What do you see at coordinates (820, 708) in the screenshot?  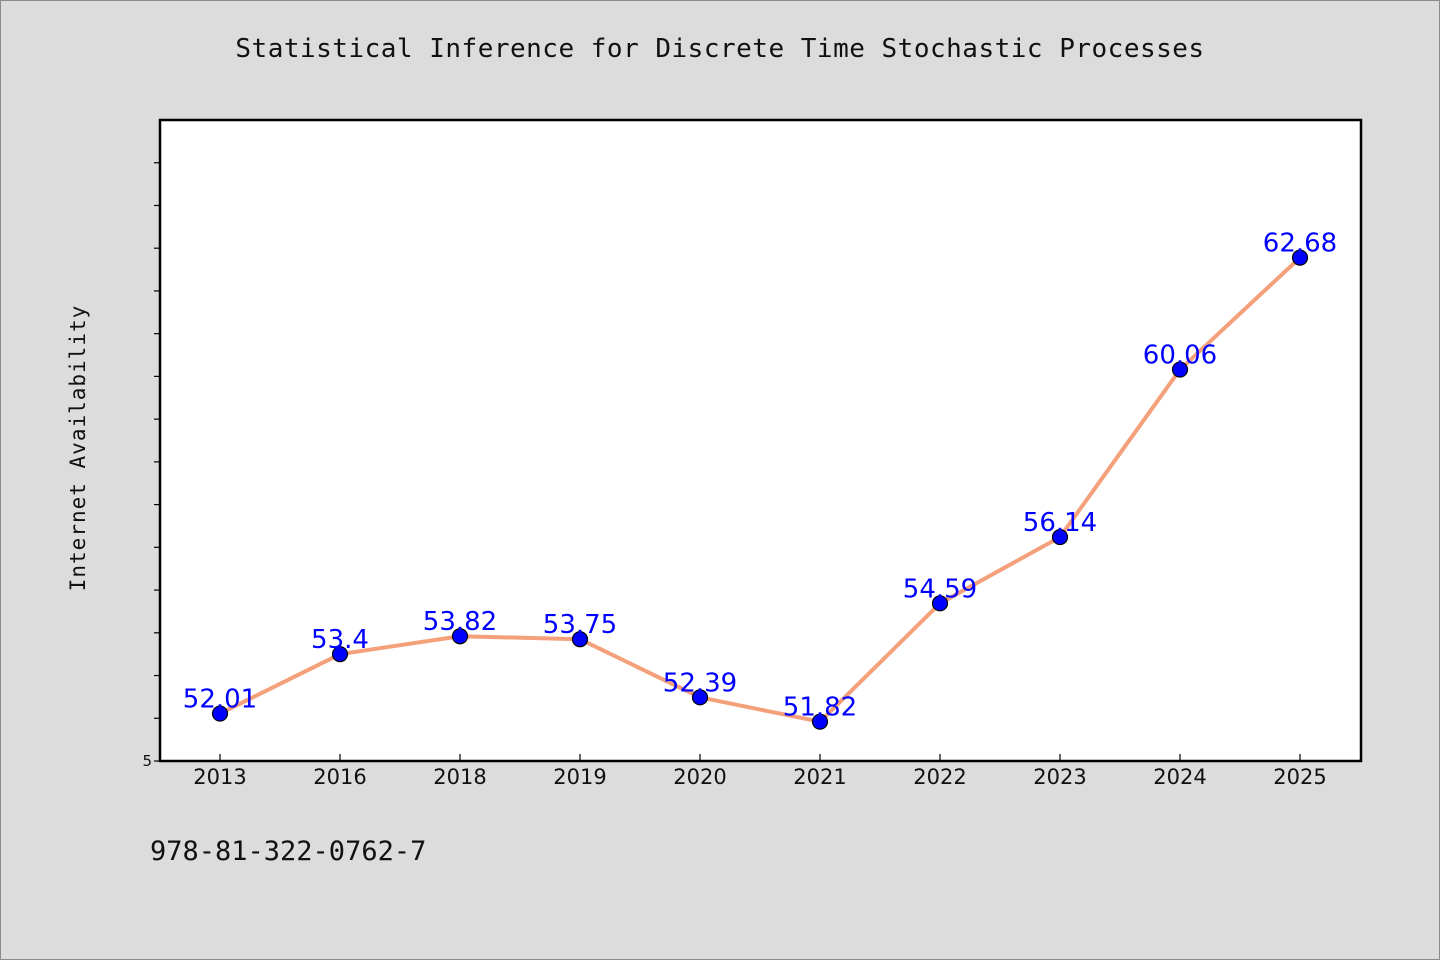 I see `data-label: 51.82` at bounding box center [820, 708].